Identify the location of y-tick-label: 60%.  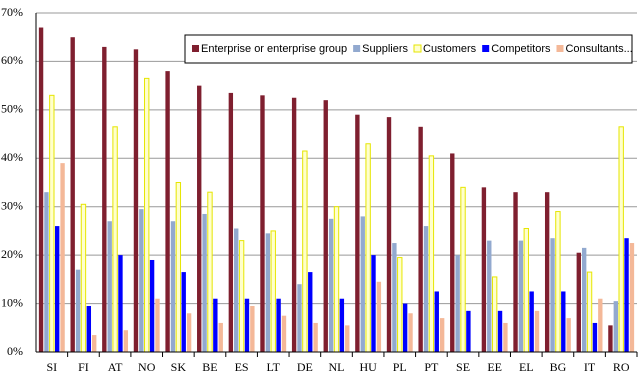
(12, 60).